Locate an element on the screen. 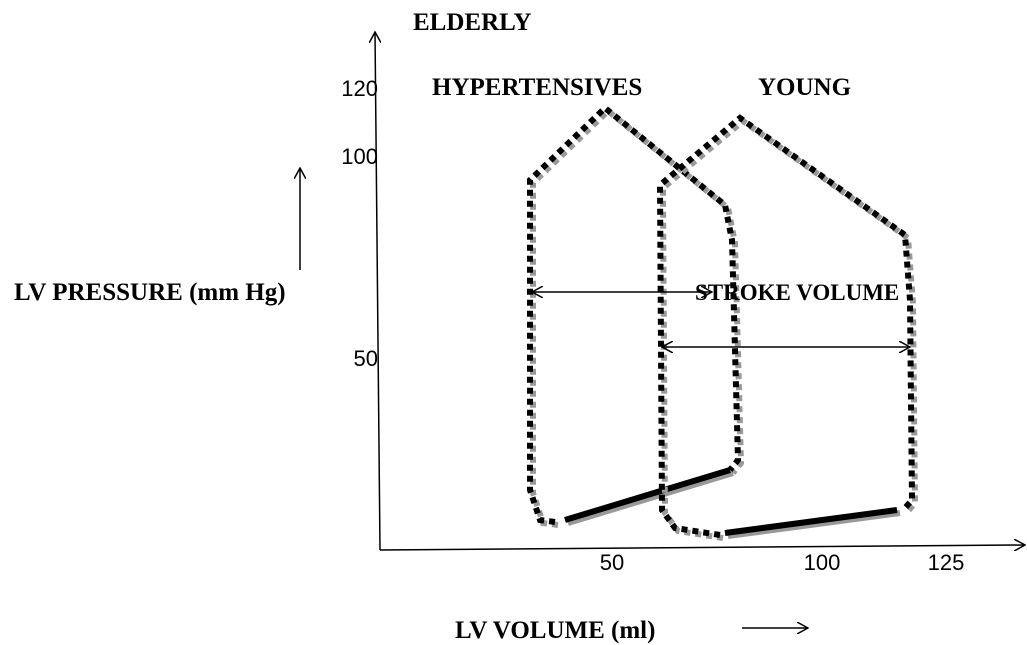 This screenshot has height=645, width=1027. y-tick-label: 50 is located at coordinates (366, 358).